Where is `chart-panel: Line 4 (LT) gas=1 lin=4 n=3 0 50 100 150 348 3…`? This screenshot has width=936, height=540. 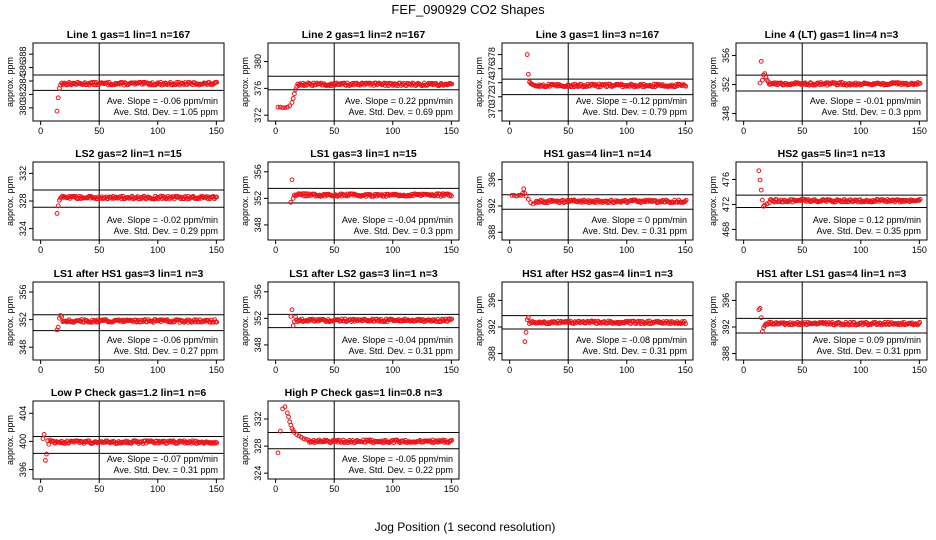
chart-panel: Line 4 (LT) gas=1 lin=4 n=3 0 50 100 150 348 3… is located at coordinates (818, 82).